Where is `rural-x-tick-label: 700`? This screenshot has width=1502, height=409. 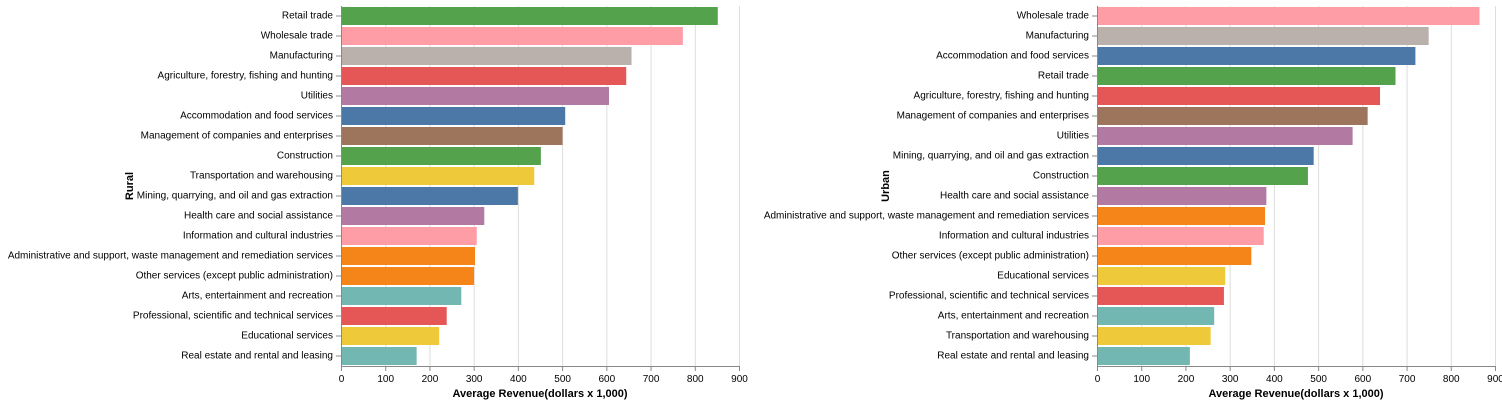 rural-x-tick-label: 700 is located at coordinates (651, 379).